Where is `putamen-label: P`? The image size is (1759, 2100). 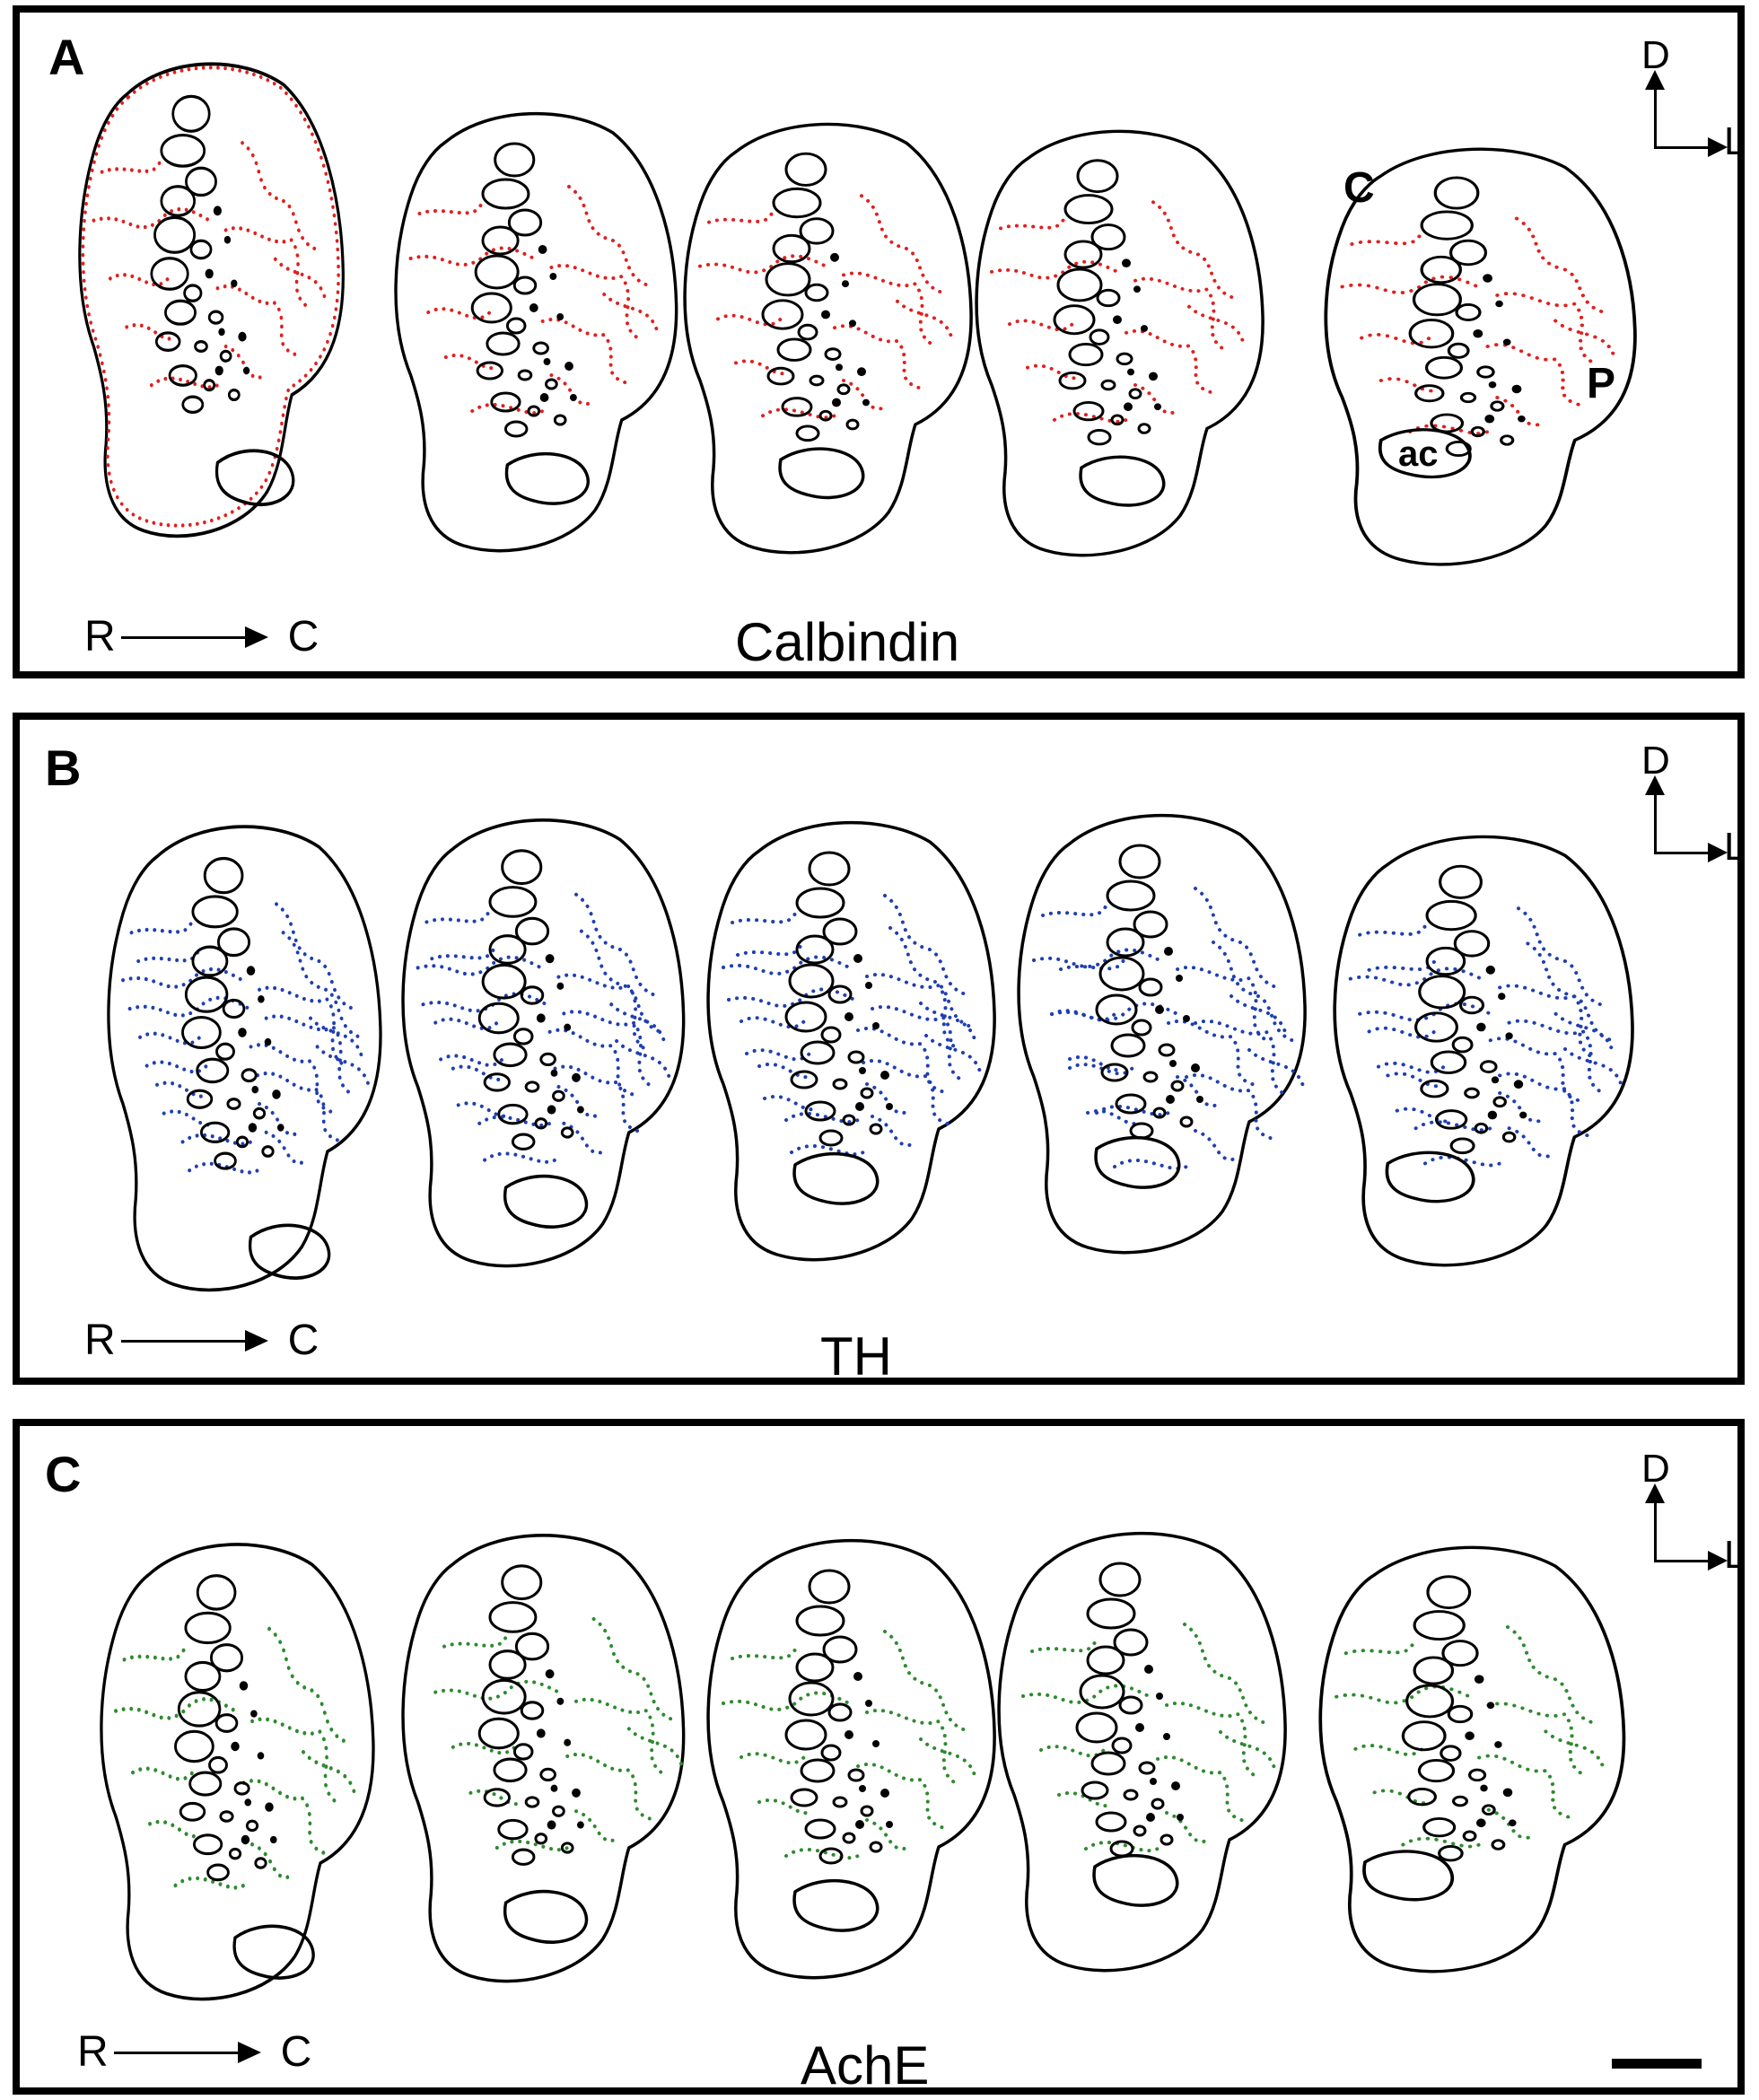
putamen-label: P is located at coordinates (1601, 383).